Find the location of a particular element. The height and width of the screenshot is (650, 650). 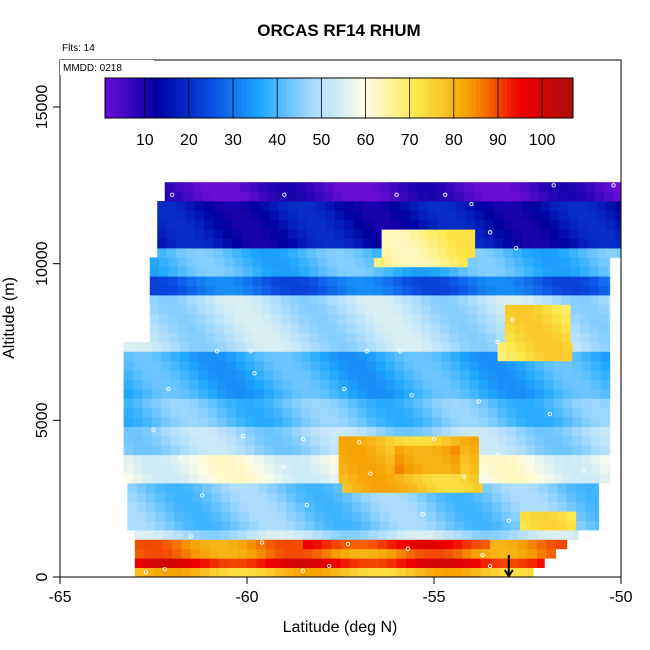

marker-head is located at coordinates (508, 573).